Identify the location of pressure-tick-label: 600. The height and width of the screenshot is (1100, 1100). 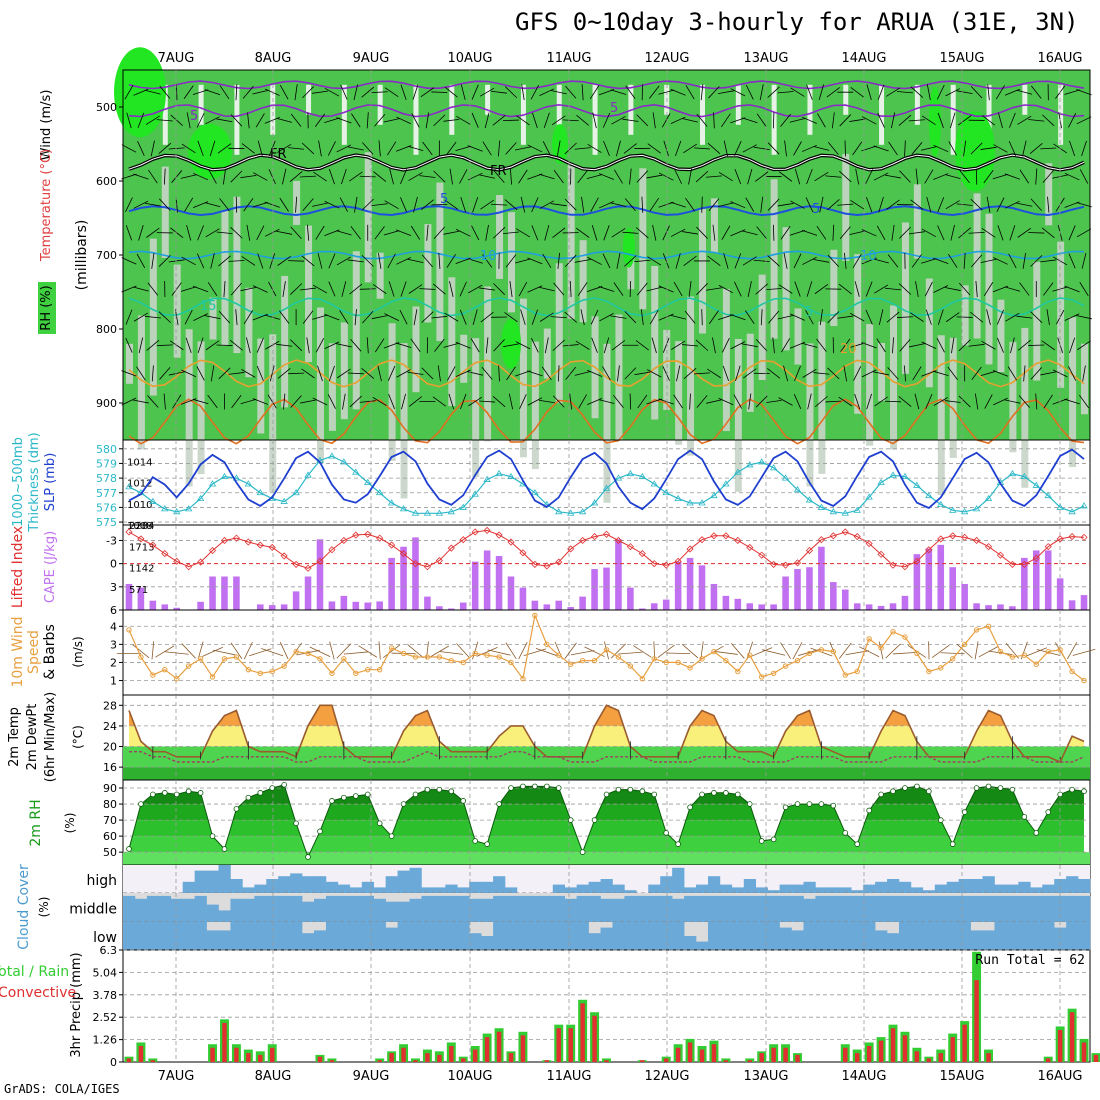
(106, 181).